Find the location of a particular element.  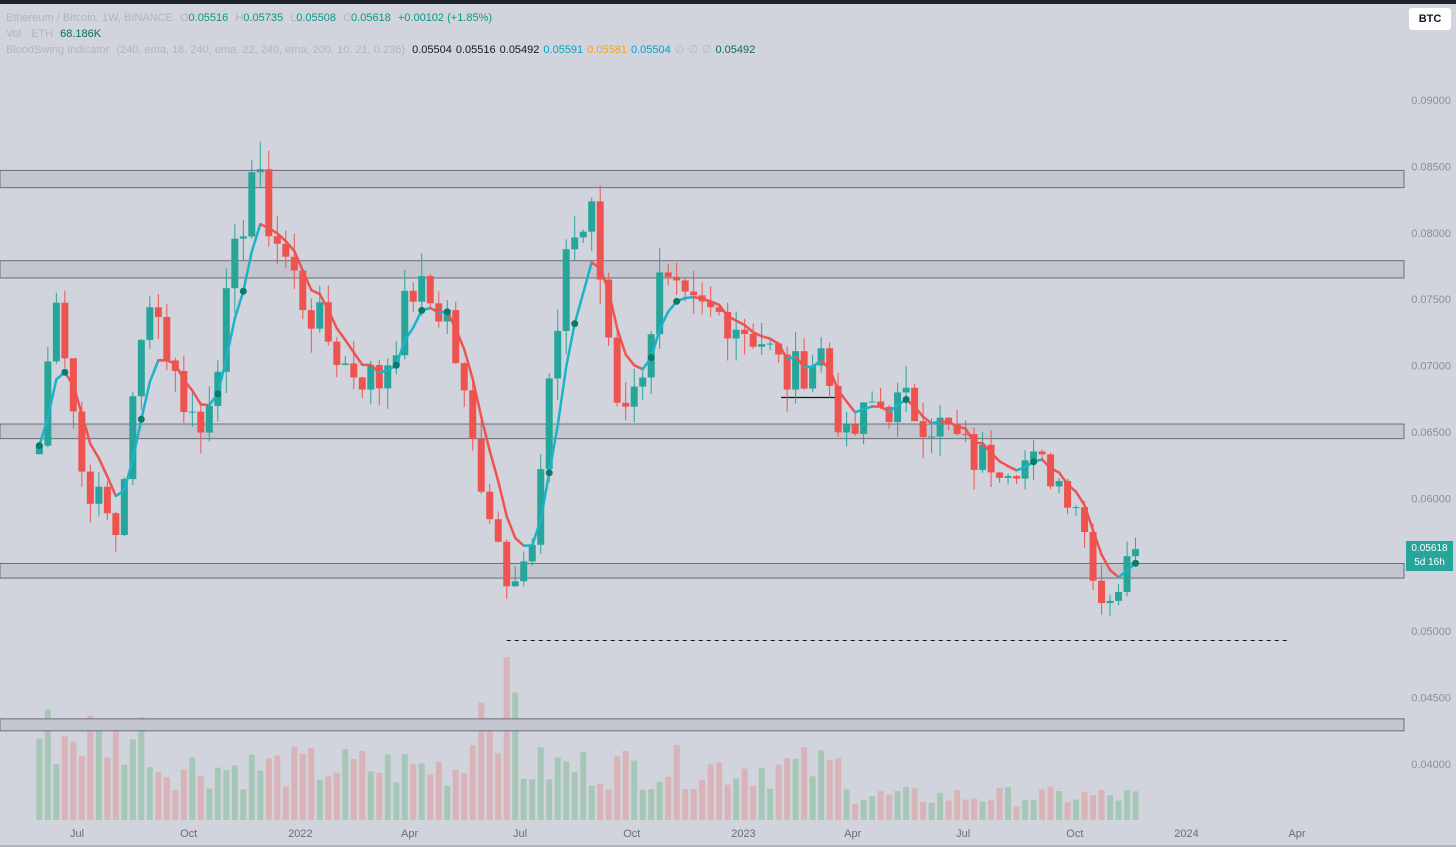

low-label: L is located at coordinates (293, 18).